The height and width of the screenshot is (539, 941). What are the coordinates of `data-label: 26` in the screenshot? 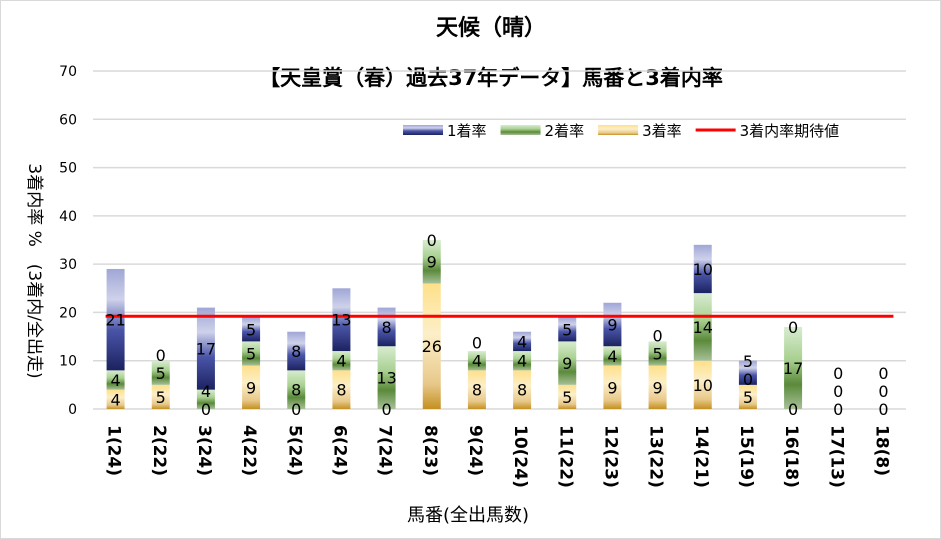 It's located at (432, 346).